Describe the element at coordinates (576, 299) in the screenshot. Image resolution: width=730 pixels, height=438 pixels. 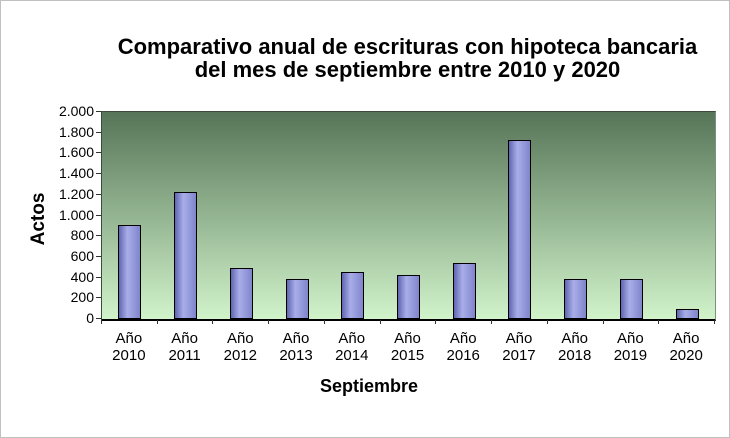
I see `bar-ano-2018` at that location.